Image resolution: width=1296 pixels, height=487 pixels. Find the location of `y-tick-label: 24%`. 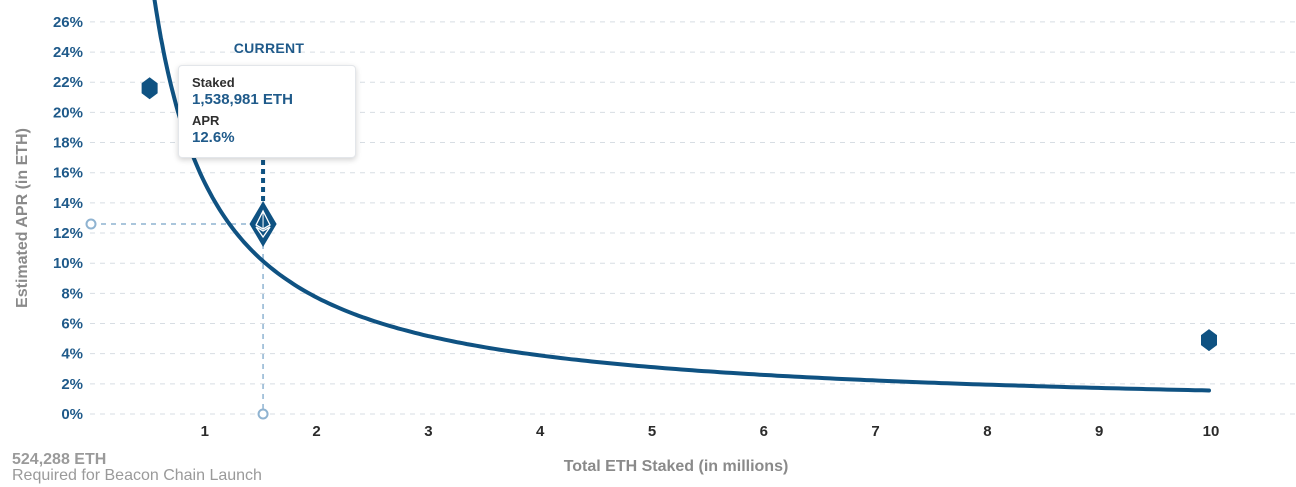

y-tick-label: 24% is located at coordinates (68, 52).